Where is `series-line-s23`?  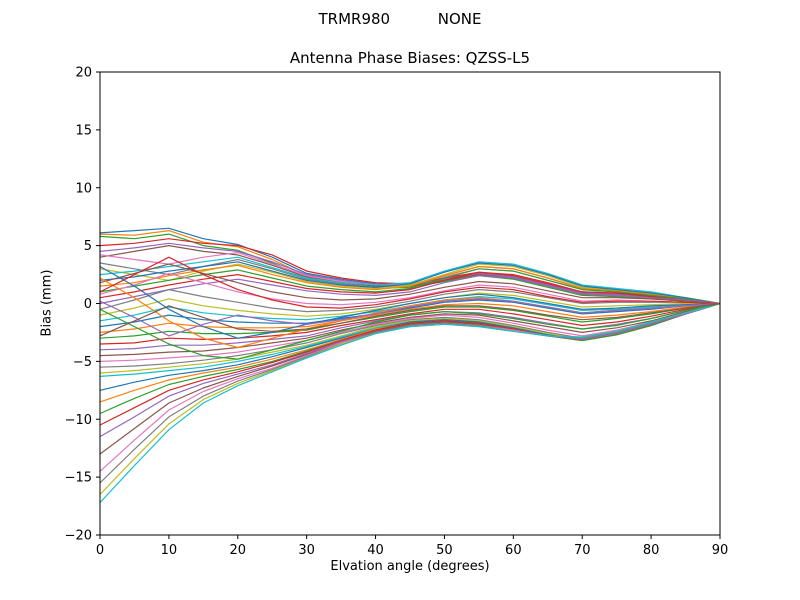
series-line-s23 is located at coordinates (410, 320).